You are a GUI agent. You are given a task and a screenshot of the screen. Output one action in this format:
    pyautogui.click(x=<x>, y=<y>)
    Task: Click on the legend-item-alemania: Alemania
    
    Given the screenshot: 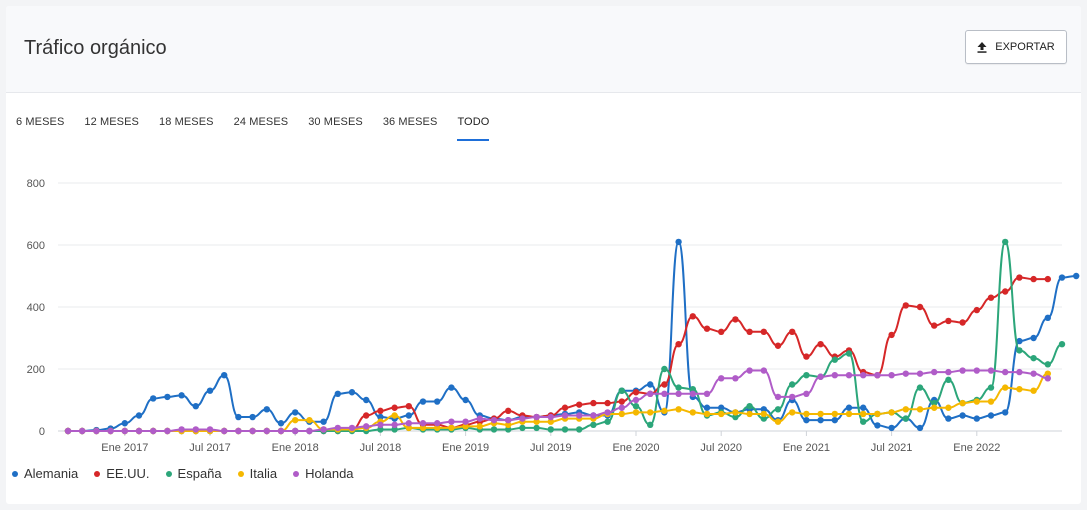 What is the action you would take?
    pyautogui.click(x=45, y=473)
    